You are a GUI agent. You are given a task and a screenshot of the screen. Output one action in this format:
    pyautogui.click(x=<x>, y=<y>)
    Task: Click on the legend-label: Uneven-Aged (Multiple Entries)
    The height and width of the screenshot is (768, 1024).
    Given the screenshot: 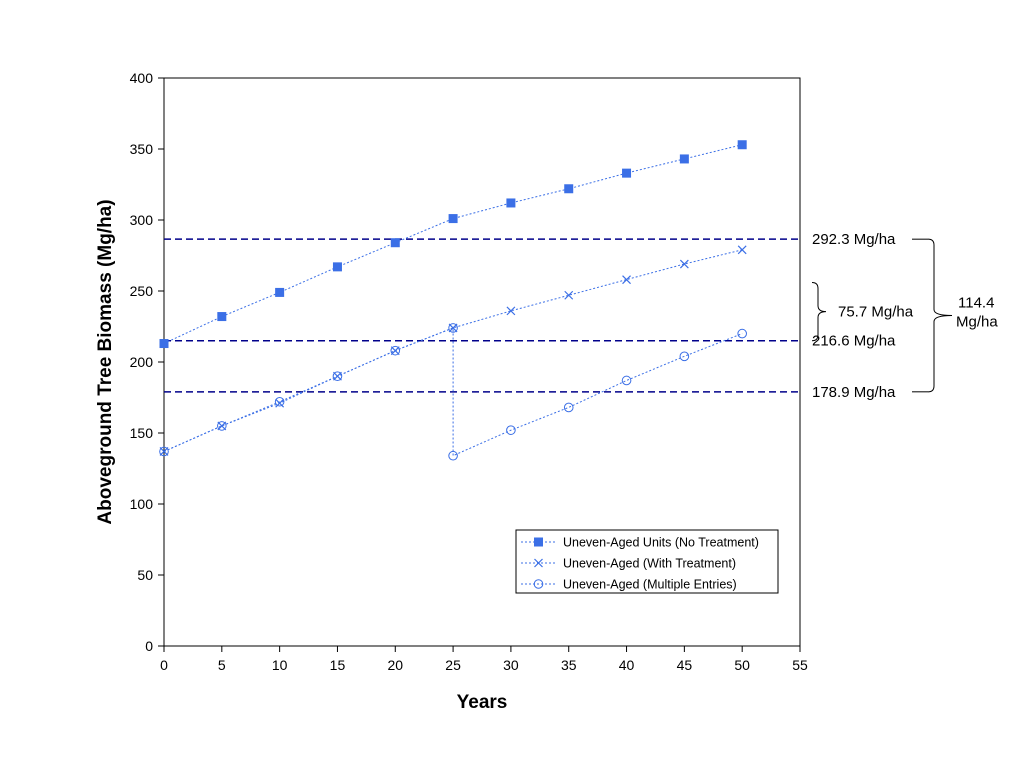 What is the action you would take?
    pyautogui.click(x=650, y=585)
    